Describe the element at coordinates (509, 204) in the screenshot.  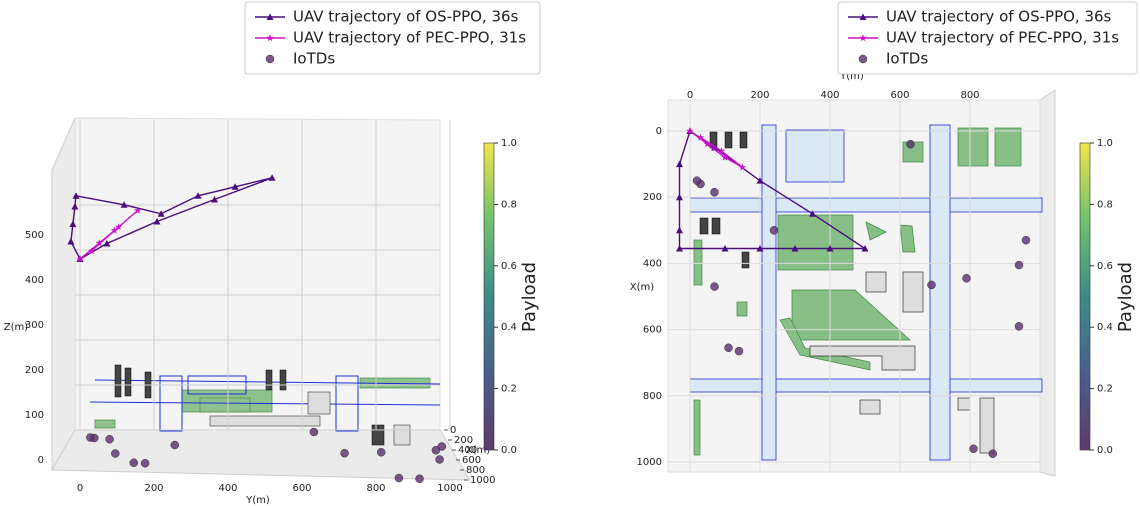
I see `colorbar-tick-label: 0.8` at that location.